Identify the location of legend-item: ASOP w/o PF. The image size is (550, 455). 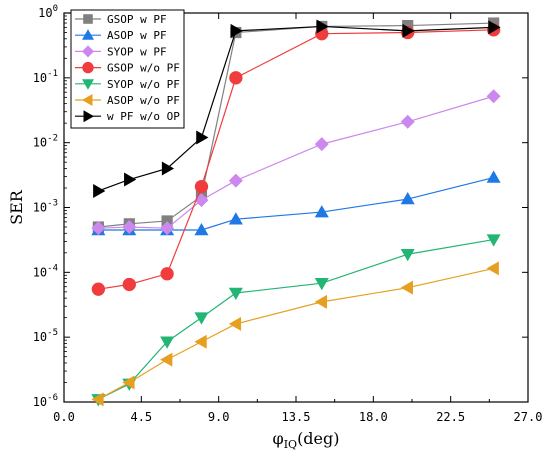
(127, 100).